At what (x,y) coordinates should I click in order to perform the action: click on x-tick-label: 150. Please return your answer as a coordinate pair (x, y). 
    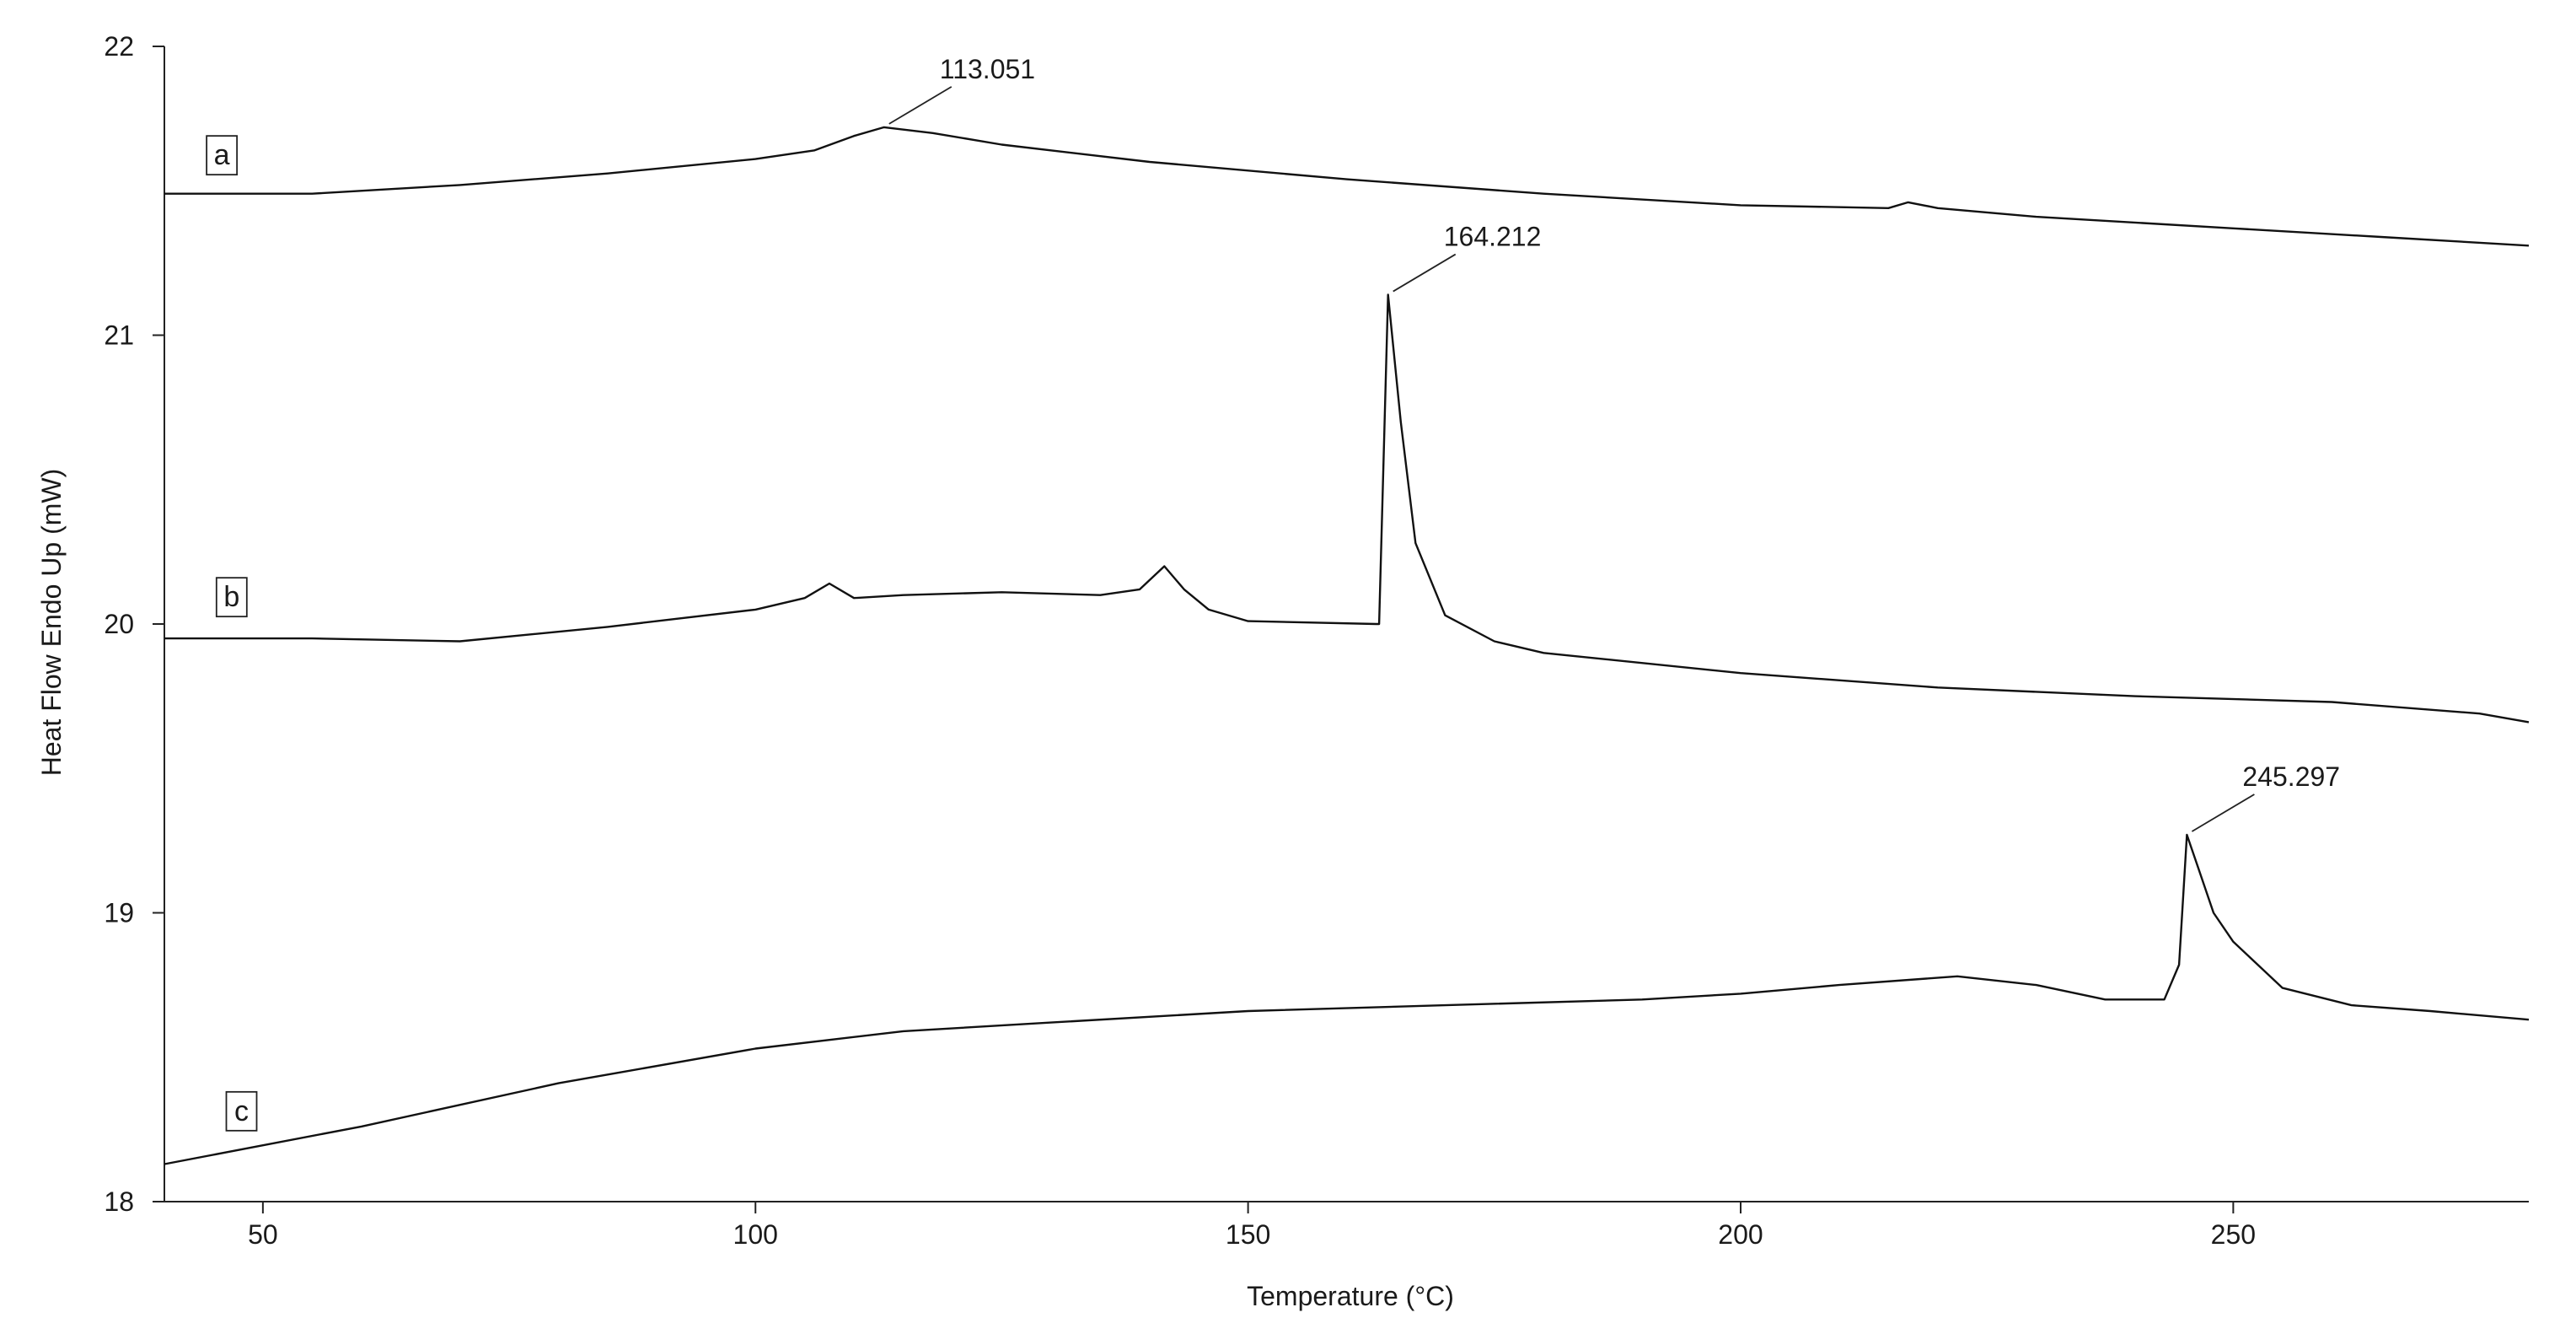
    Looking at the image, I should click on (1248, 1234).